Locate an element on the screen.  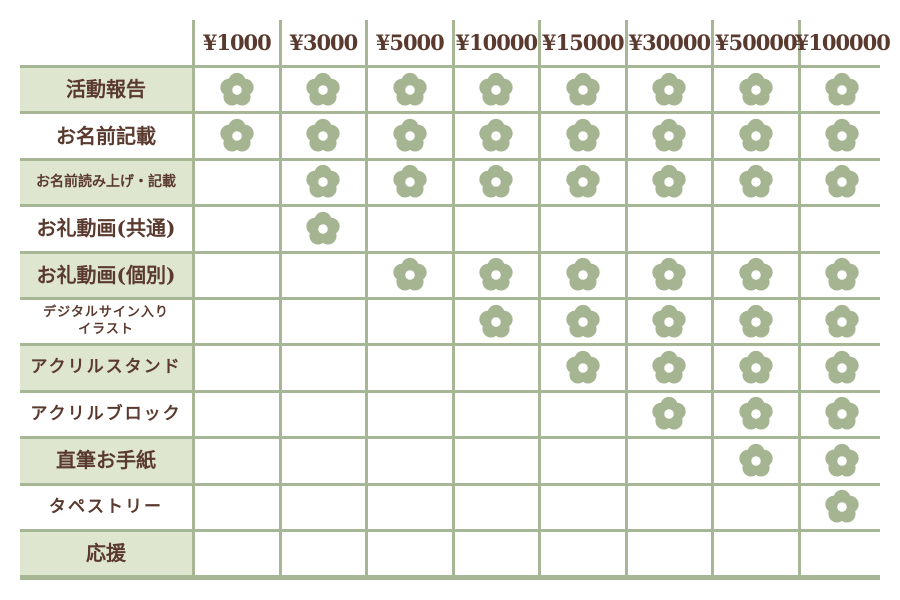
row-label: お礼動画(個別) is located at coordinates (106, 275).